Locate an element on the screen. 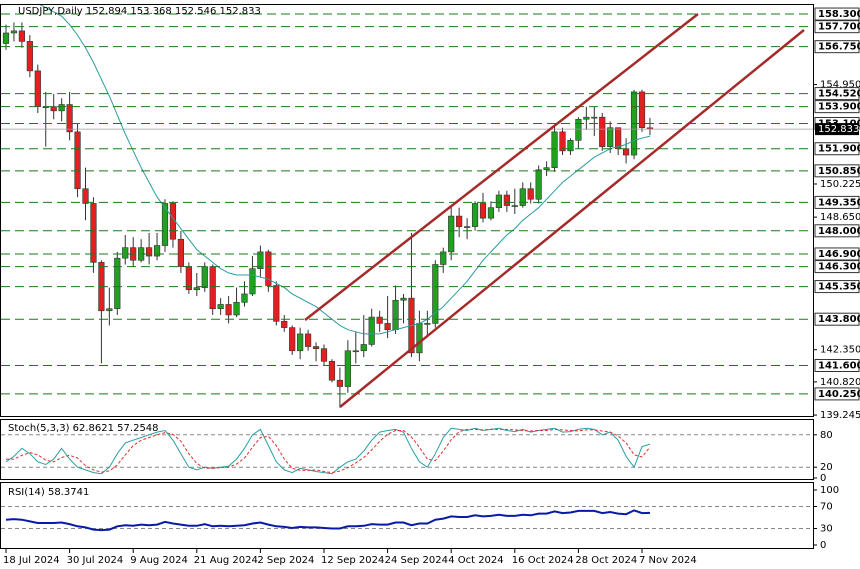 The image size is (860, 569). y-tick-label: 20 is located at coordinates (826, 467).